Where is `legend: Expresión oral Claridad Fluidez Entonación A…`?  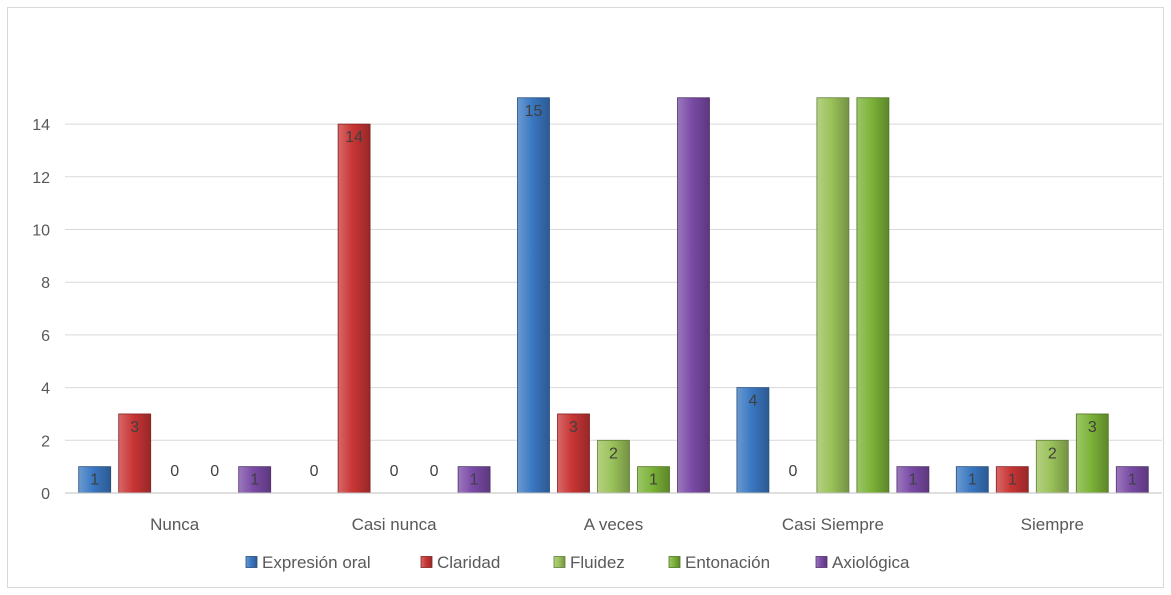 legend: Expresión oral Claridad Fluidez Entonación A… is located at coordinates (577, 562).